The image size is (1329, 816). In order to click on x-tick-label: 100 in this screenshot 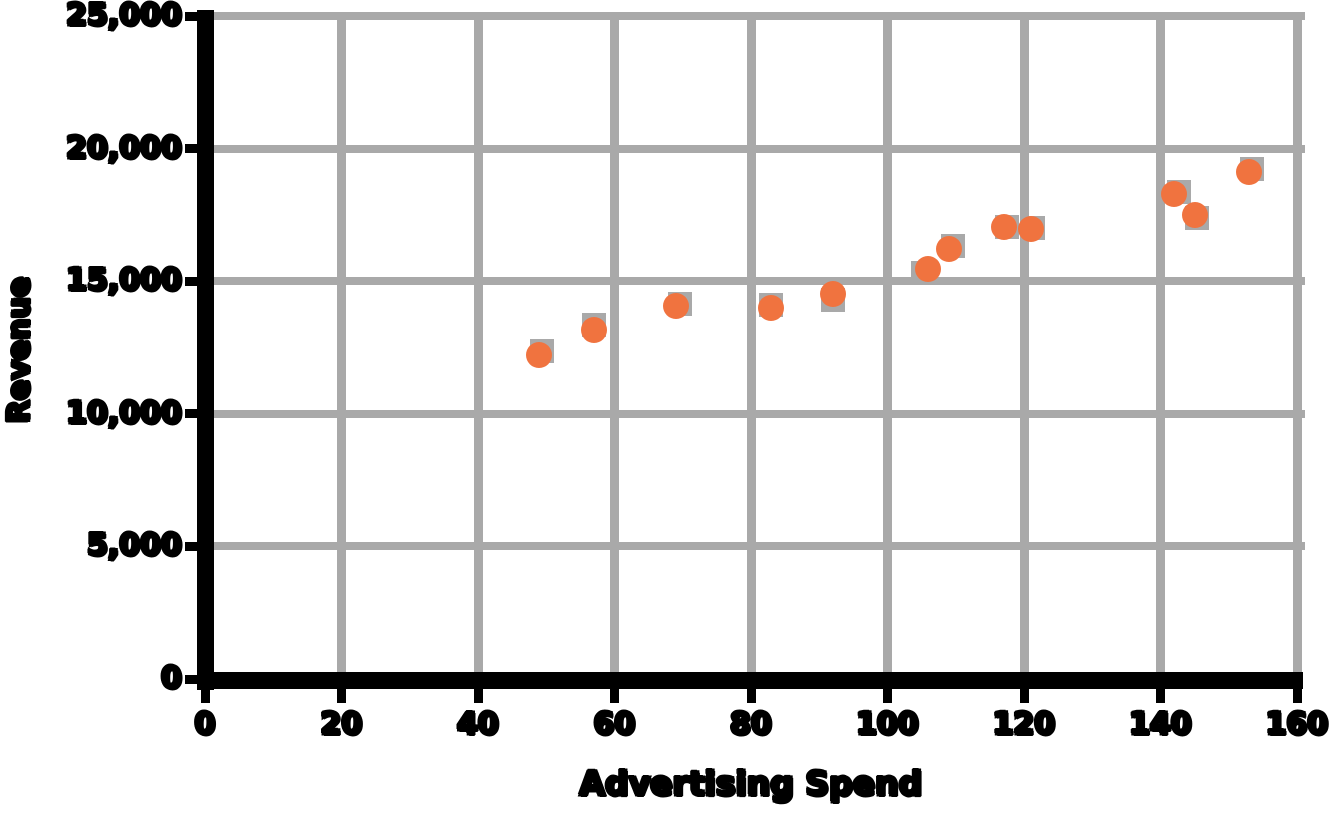, I will do `click(888, 724)`.